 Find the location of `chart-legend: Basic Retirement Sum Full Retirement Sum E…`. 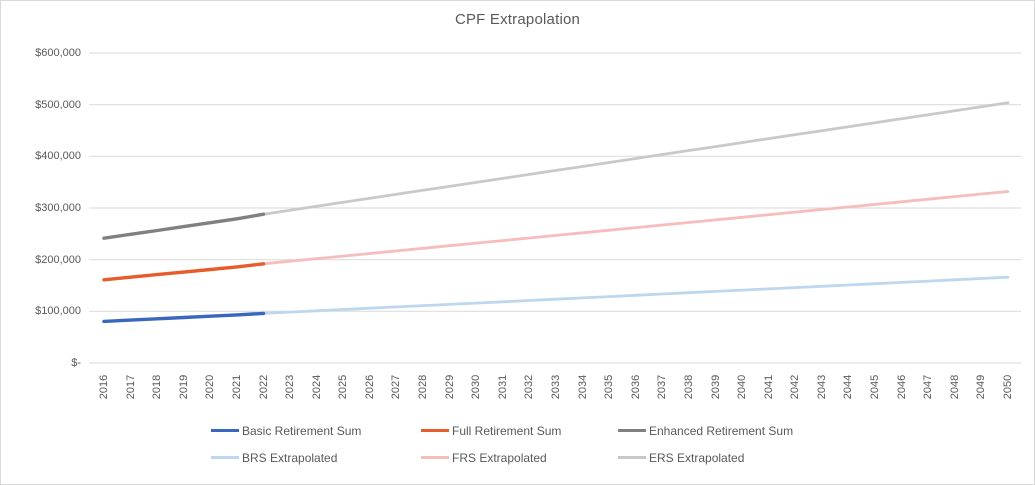

chart-legend: Basic Retirement Sum Full Retirement Sum E… is located at coordinates (502, 444).